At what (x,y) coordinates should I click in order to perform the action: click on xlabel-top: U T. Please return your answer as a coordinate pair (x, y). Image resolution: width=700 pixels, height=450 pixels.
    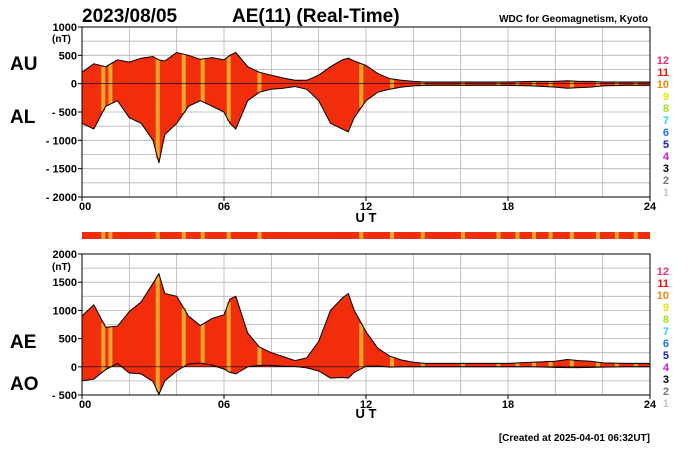
    Looking at the image, I should click on (366, 217).